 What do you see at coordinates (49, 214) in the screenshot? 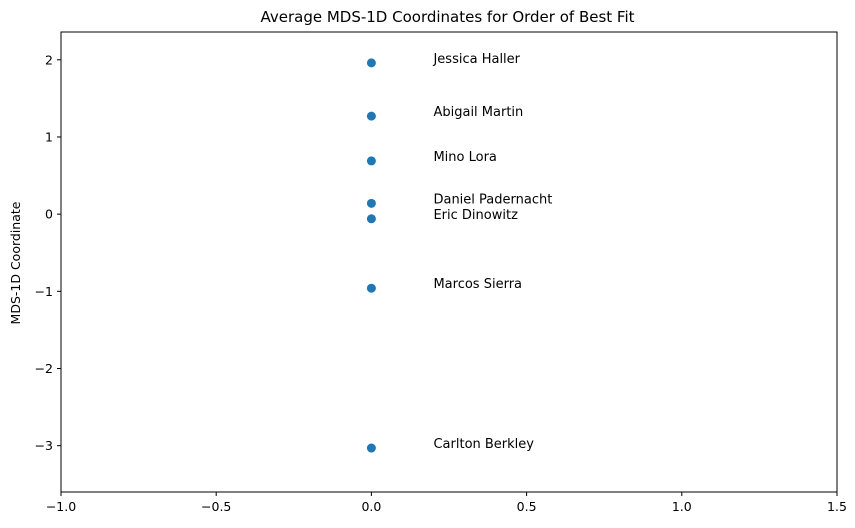
I see `y-tick-label: 0` at bounding box center [49, 214].